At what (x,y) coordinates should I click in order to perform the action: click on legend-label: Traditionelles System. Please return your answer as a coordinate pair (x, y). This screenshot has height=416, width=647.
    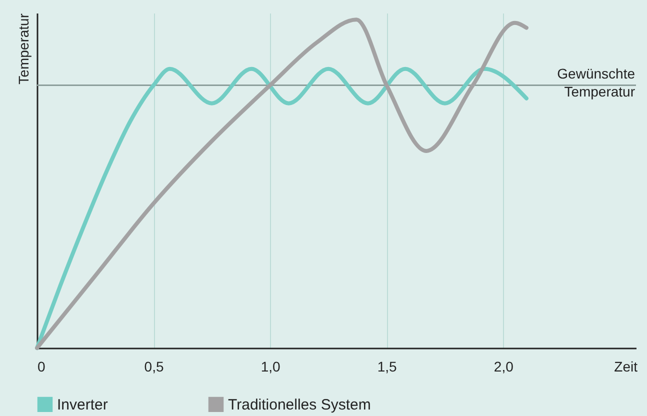
    Looking at the image, I should click on (299, 405).